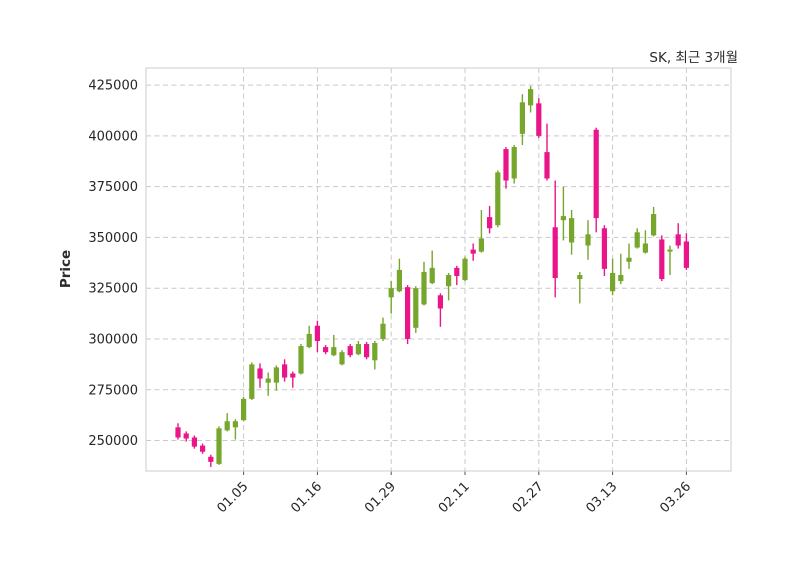  What do you see at coordinates (113, 289) in the screenshot?
I see `y-tick-label: 325000` at bounding box center [113, 289].